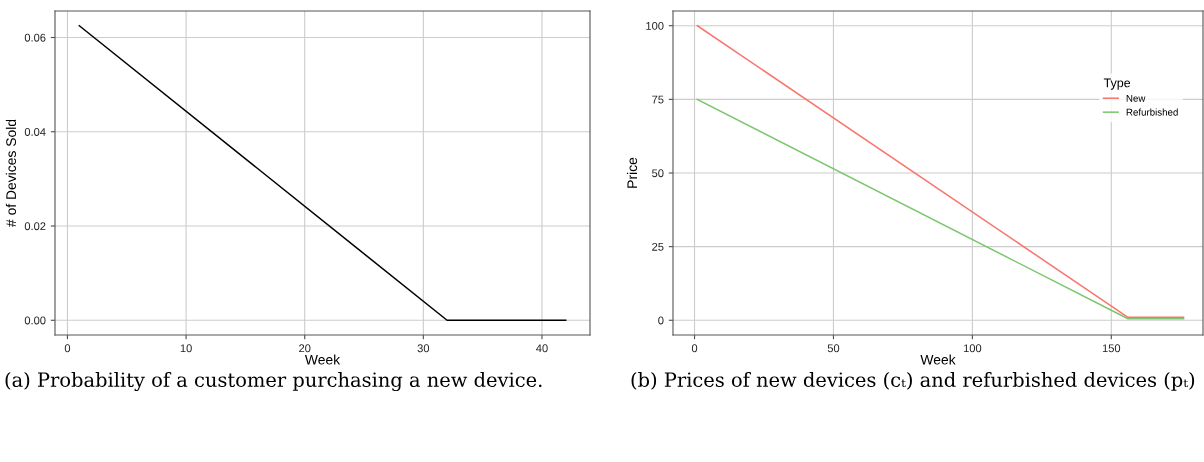  Describe the element at coordinates (35, 320) in the screenshot. I see `y-tick-label: 0.00` at that location.